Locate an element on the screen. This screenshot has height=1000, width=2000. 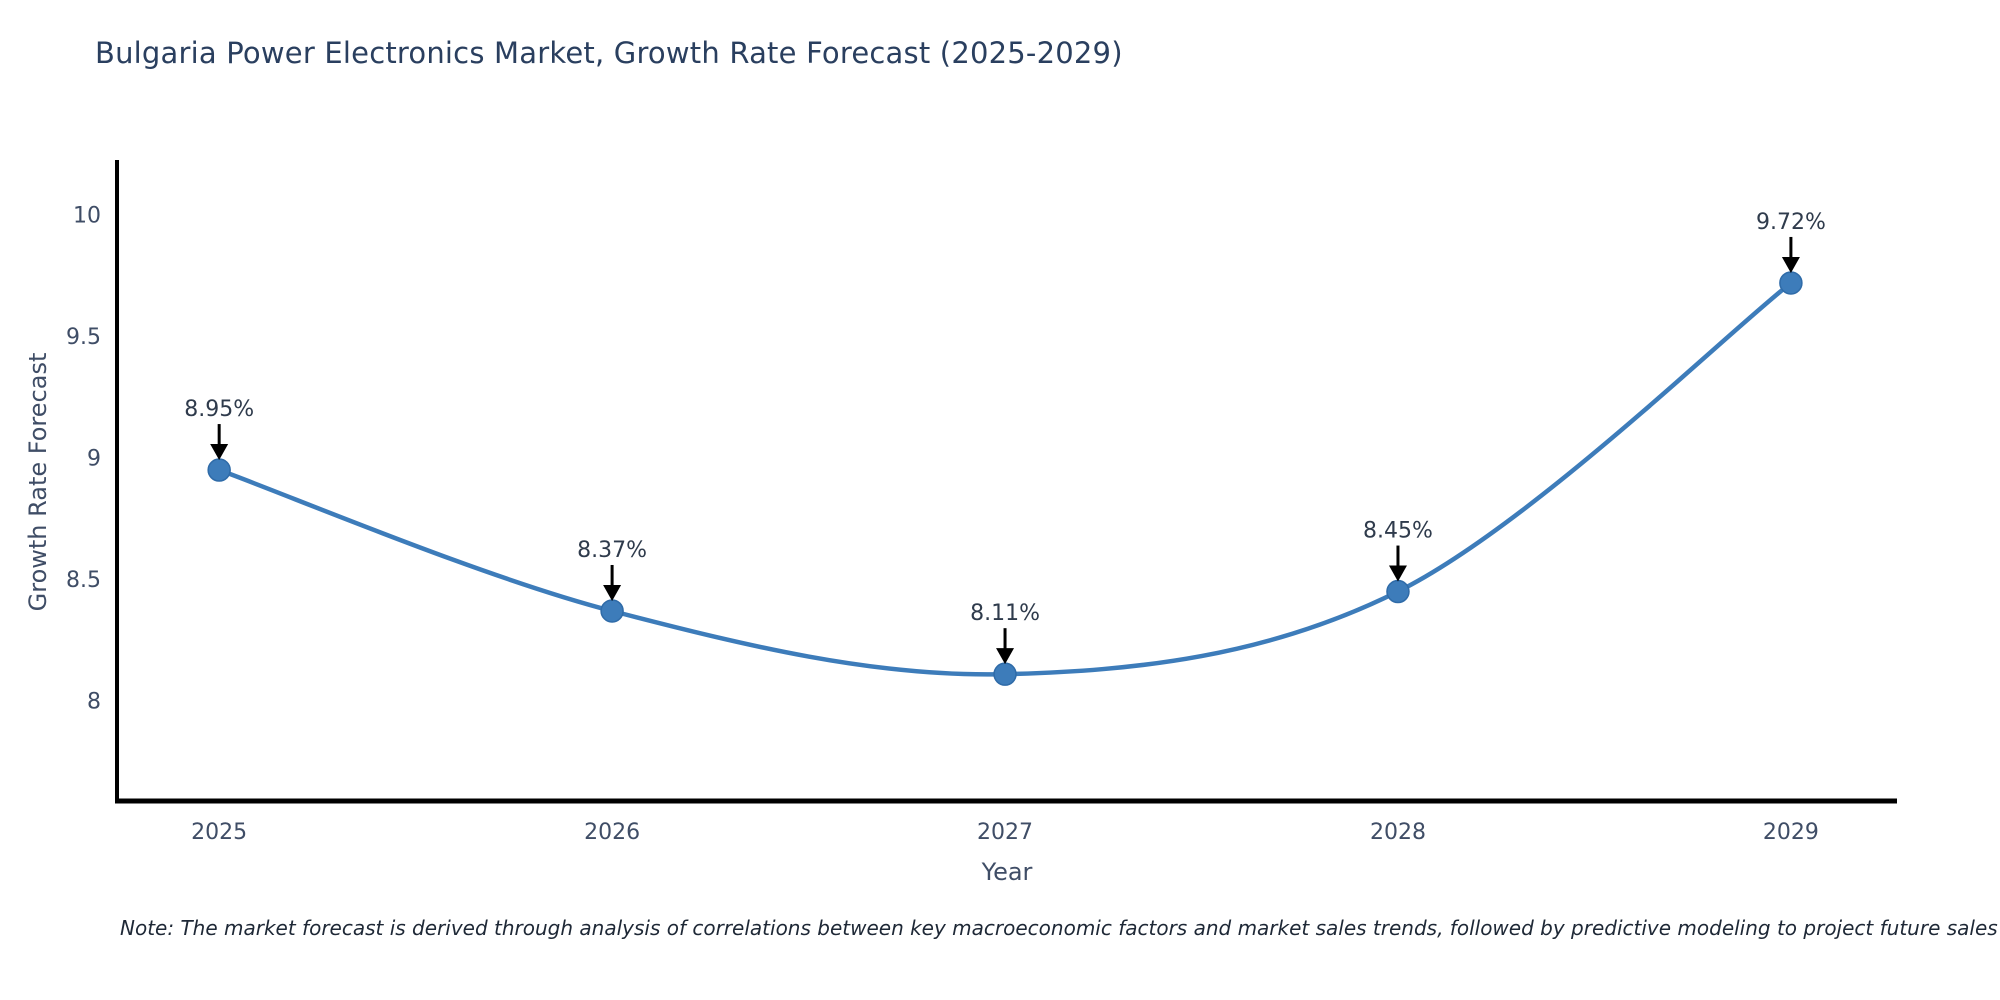
y-tick-label: 8.5 is located at coordinates (83, 580).